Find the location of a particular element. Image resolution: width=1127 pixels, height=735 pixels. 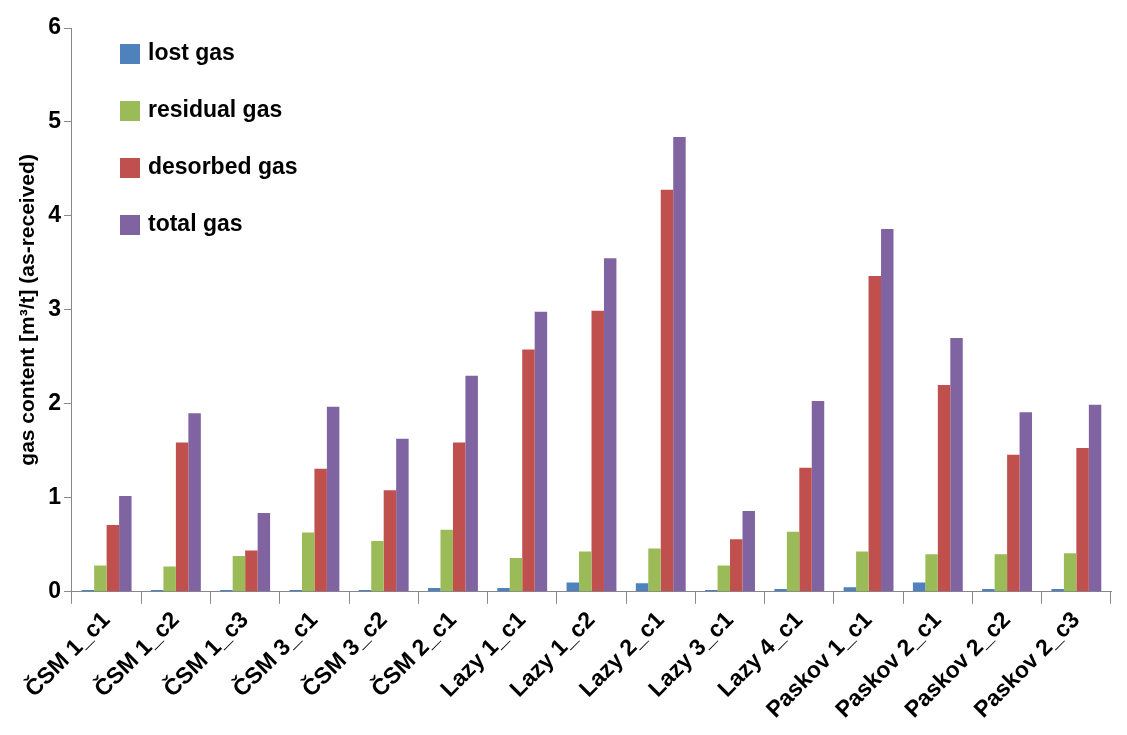

legend-label: residual gas is located at coordinates (215, 109).